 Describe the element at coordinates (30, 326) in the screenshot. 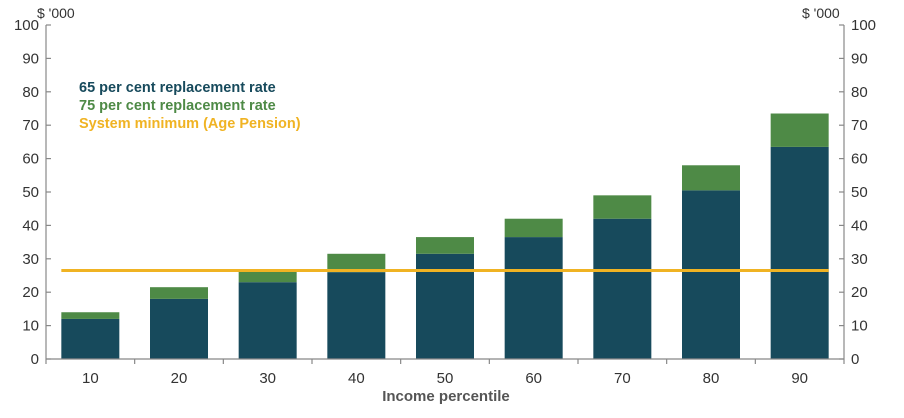

I see `y-tick-label-left: 10` at that location.